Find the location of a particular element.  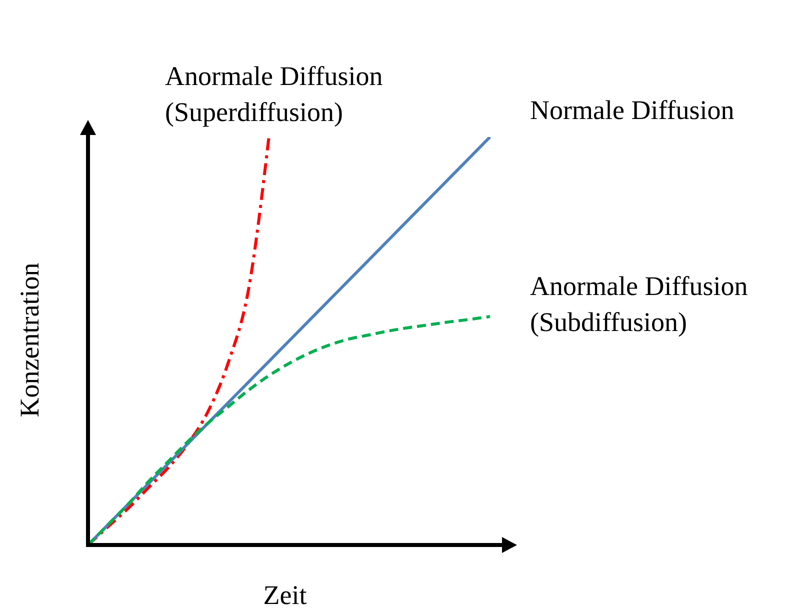

series-label: Anormale Diffusion (Superdiffusion) is located at coordinates (274, 94).